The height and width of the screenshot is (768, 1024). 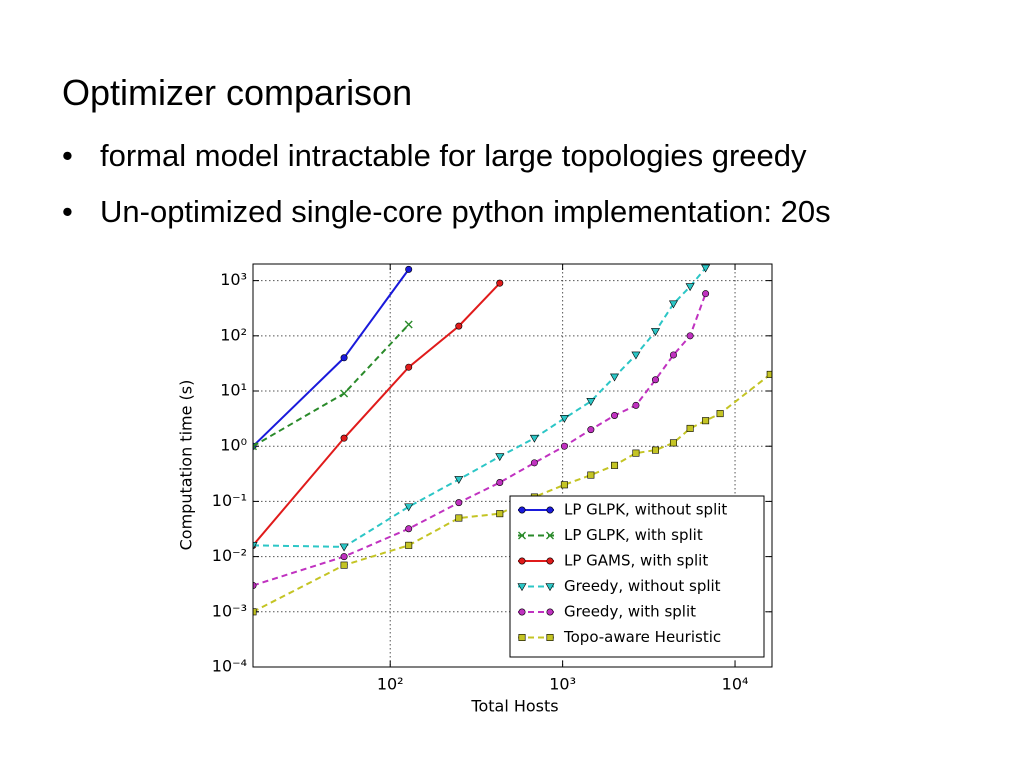 What do you see at coordinates (642, 586) in the screenshot?
I see `legend-label: Greedy, without split` at bounding box center [642, 586].